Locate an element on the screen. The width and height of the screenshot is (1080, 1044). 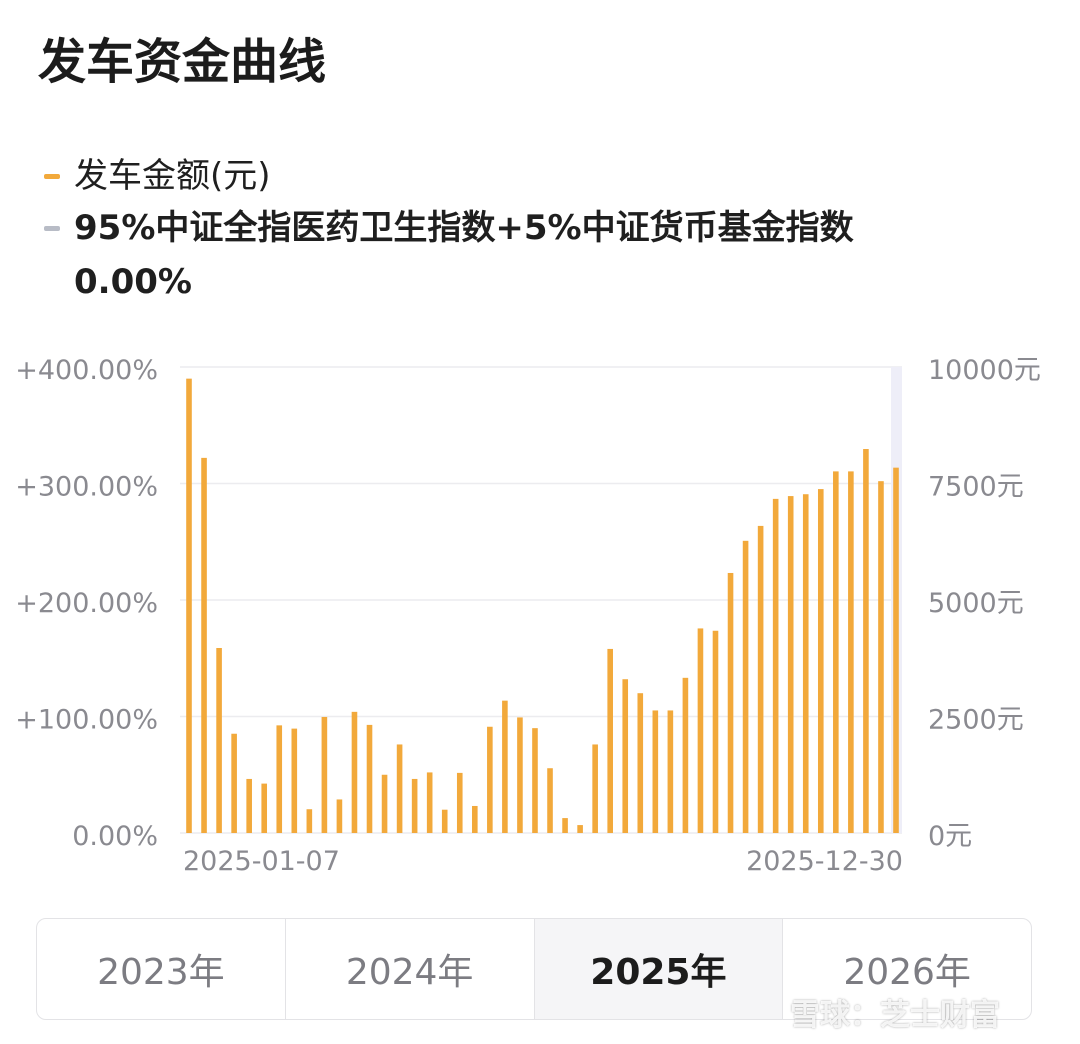
tab-year-1: 2024年 is located at coordinates (410, 969).